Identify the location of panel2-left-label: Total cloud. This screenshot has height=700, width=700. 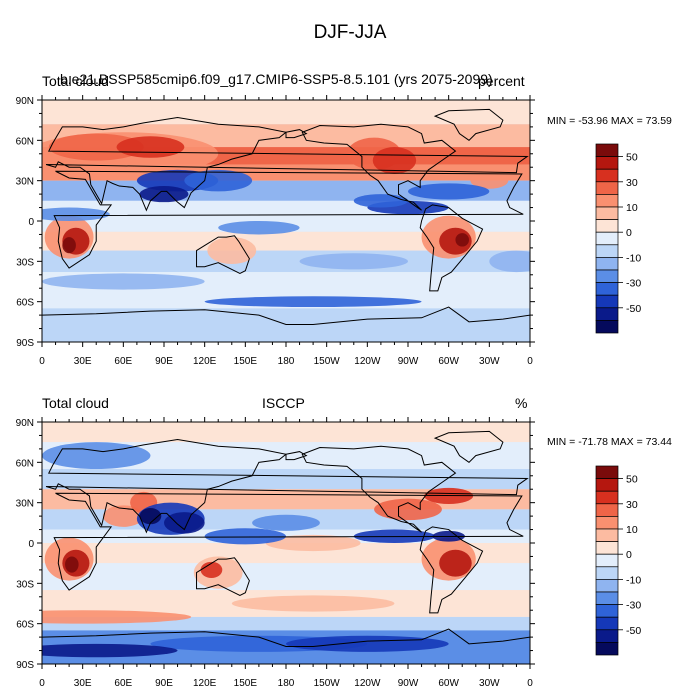
(75, 403).